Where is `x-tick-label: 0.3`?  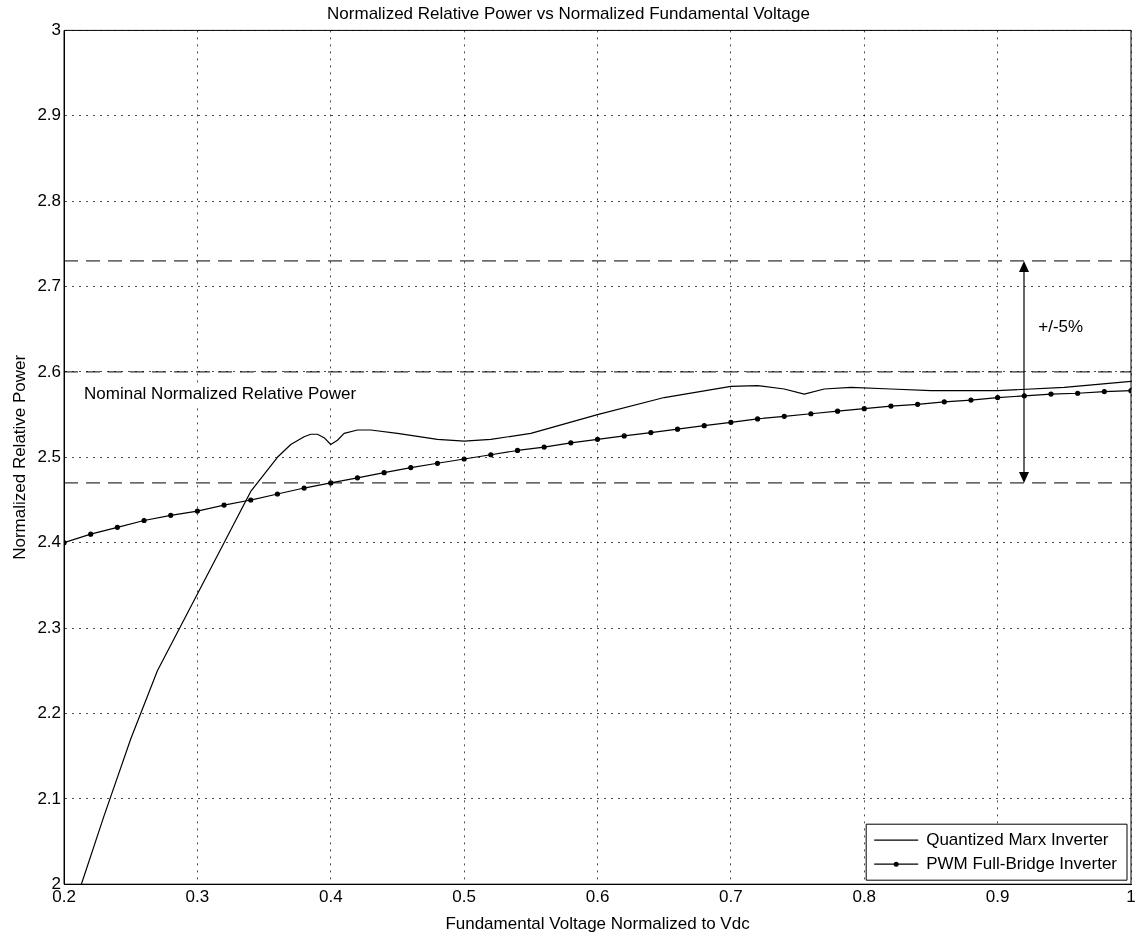 x-tick-label: 0.3 is located at coordinates (197, 897).